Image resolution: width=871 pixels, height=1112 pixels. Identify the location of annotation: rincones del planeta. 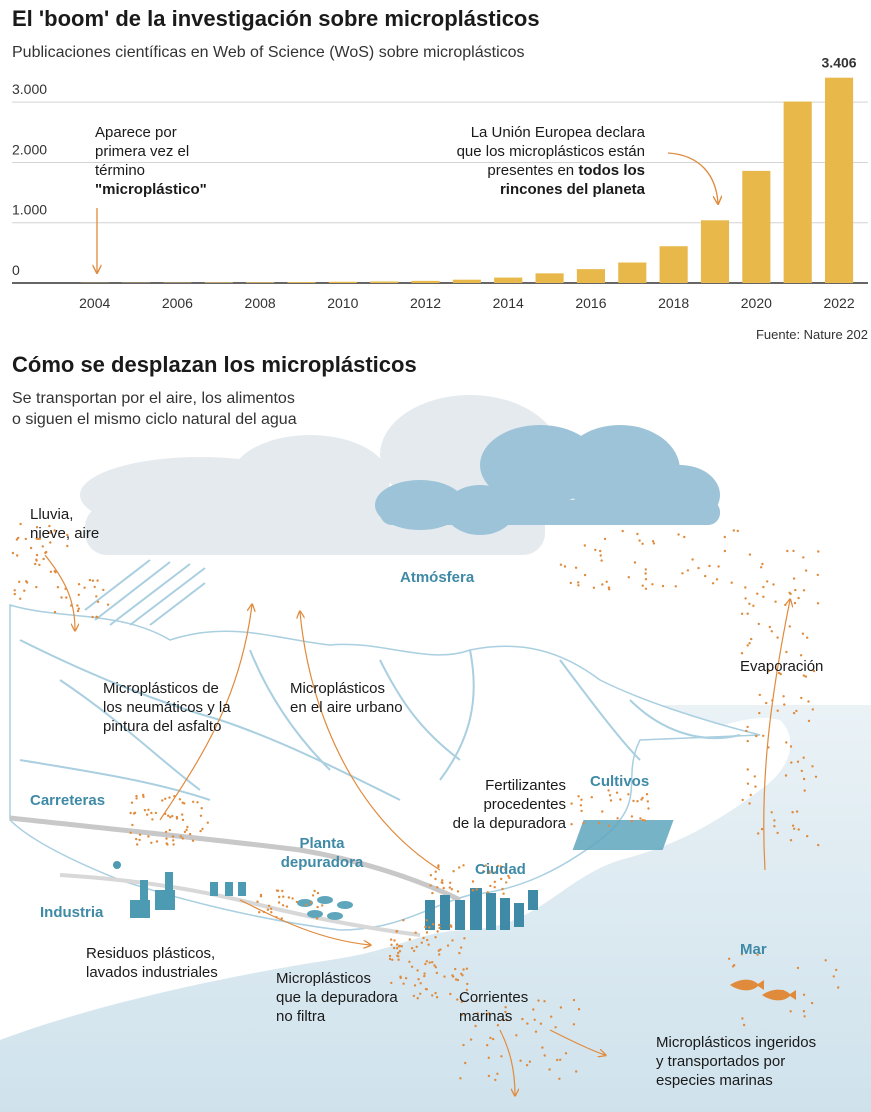
(573, 189).